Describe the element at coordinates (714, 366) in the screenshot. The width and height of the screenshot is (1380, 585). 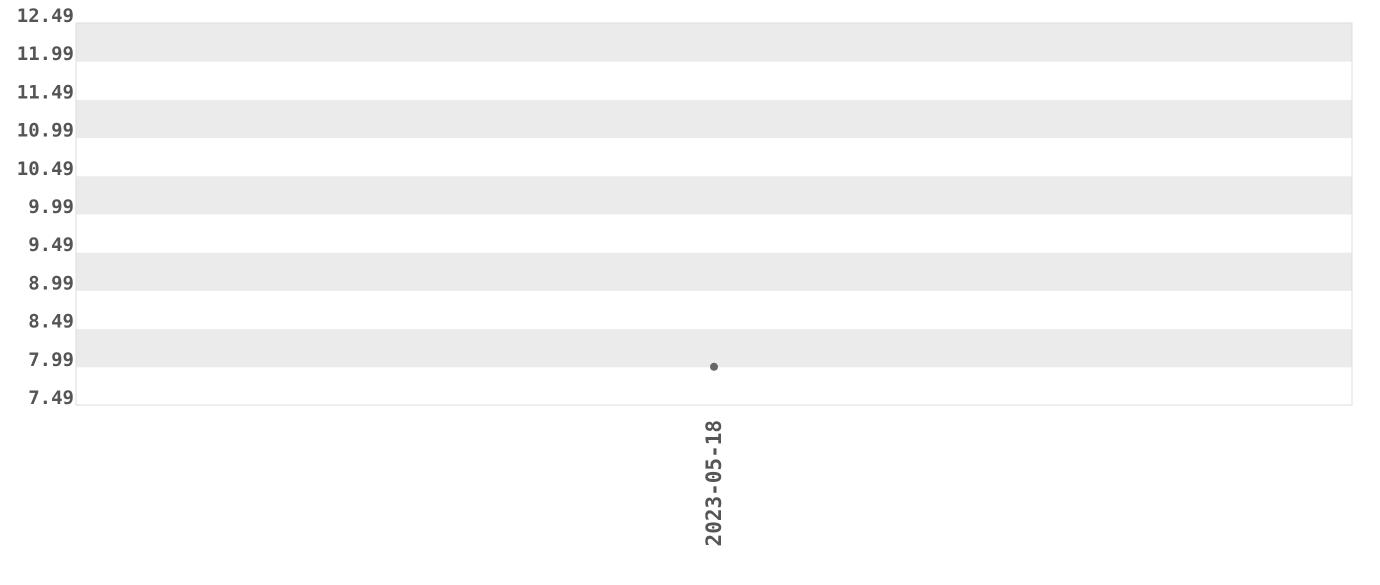
I see `data-point` at that location.